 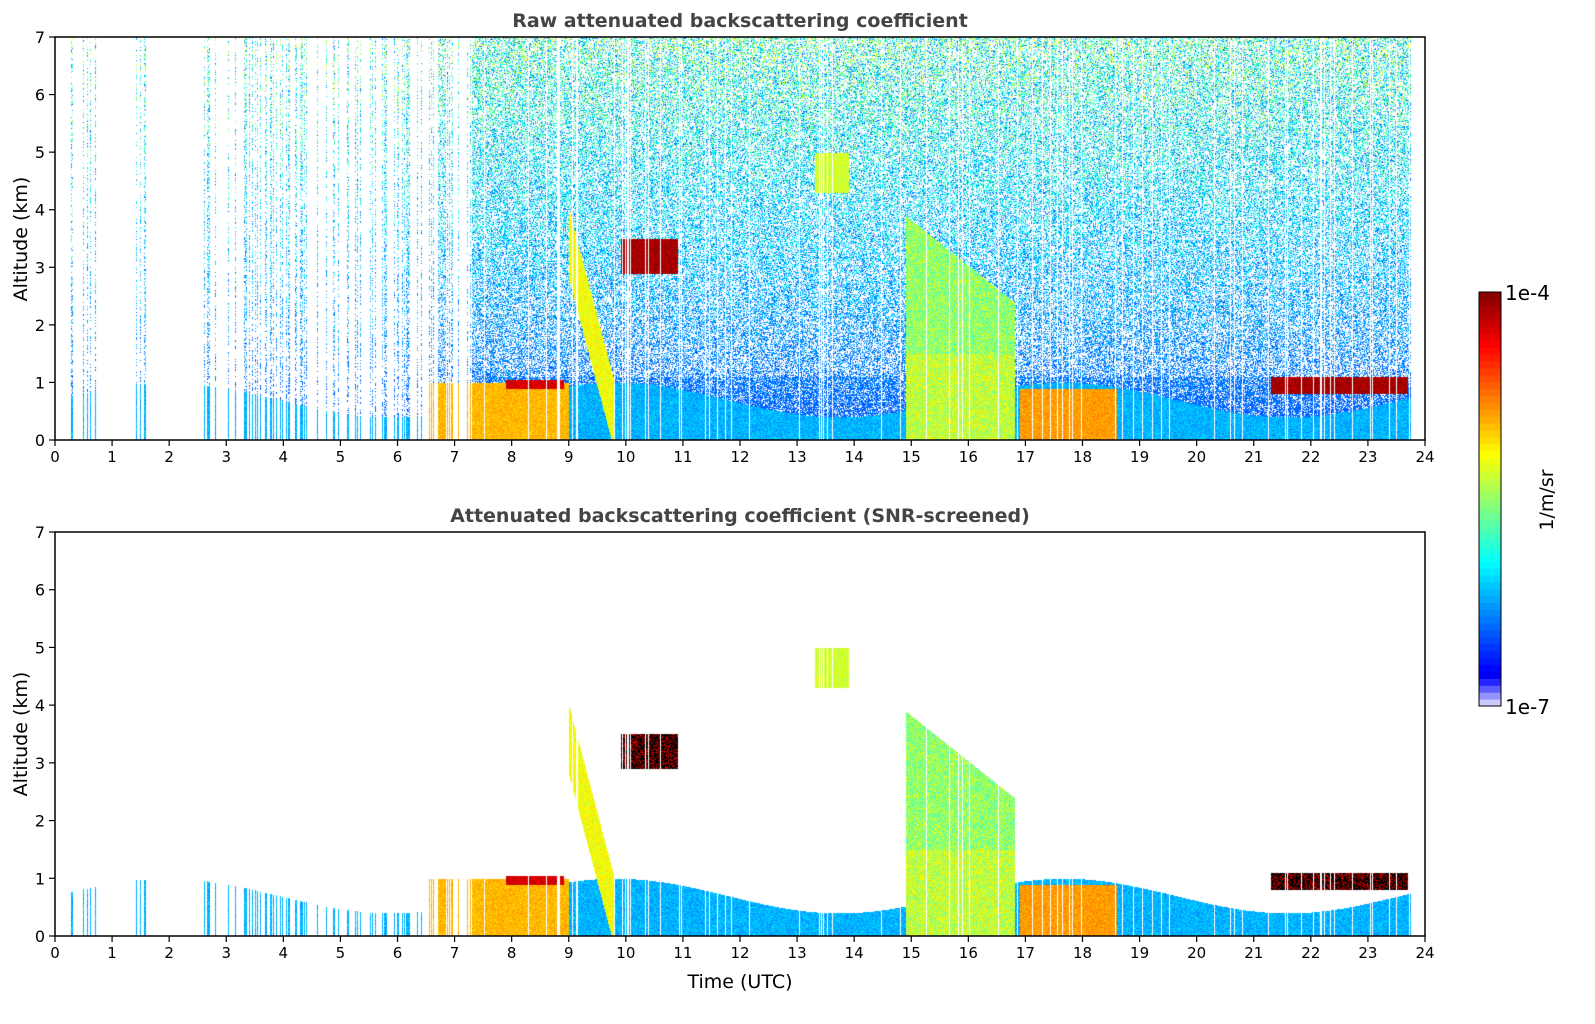 I want to click on x-tick-label: 7, so click(x=455, y=457).